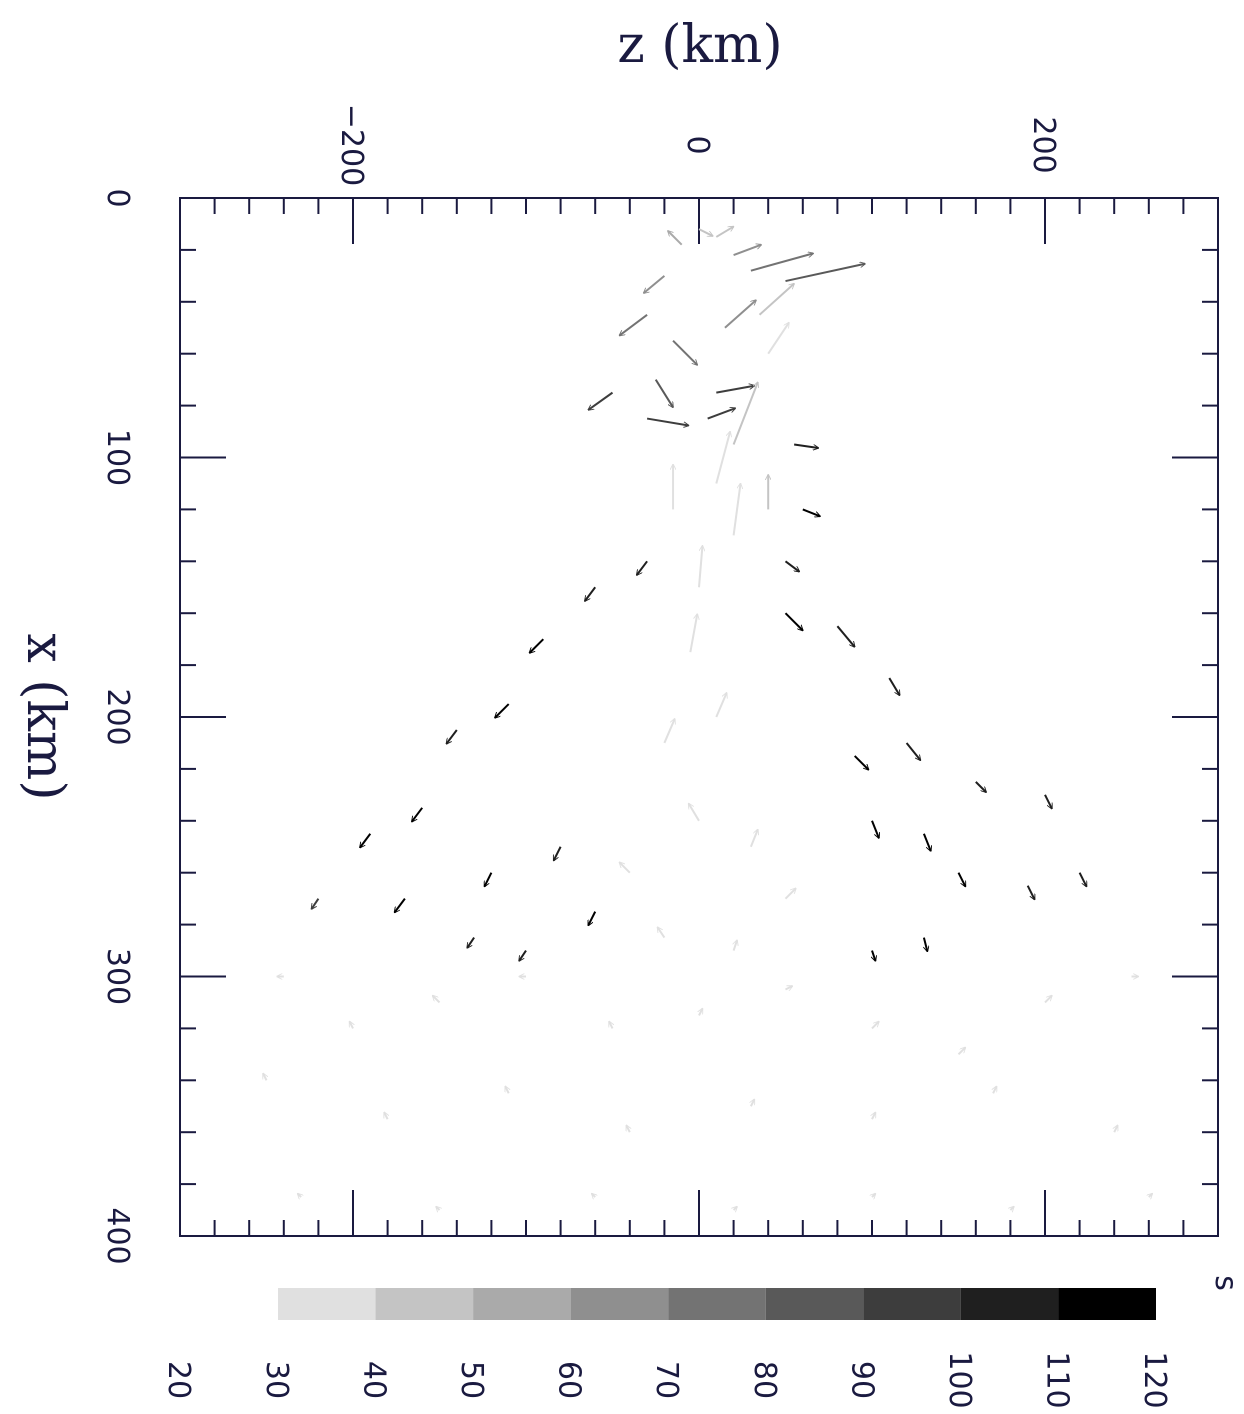 The height and width of the screenshot is (1414, 1244). I want to click on colorbar-tick-label: 30, so click(276, 1380).